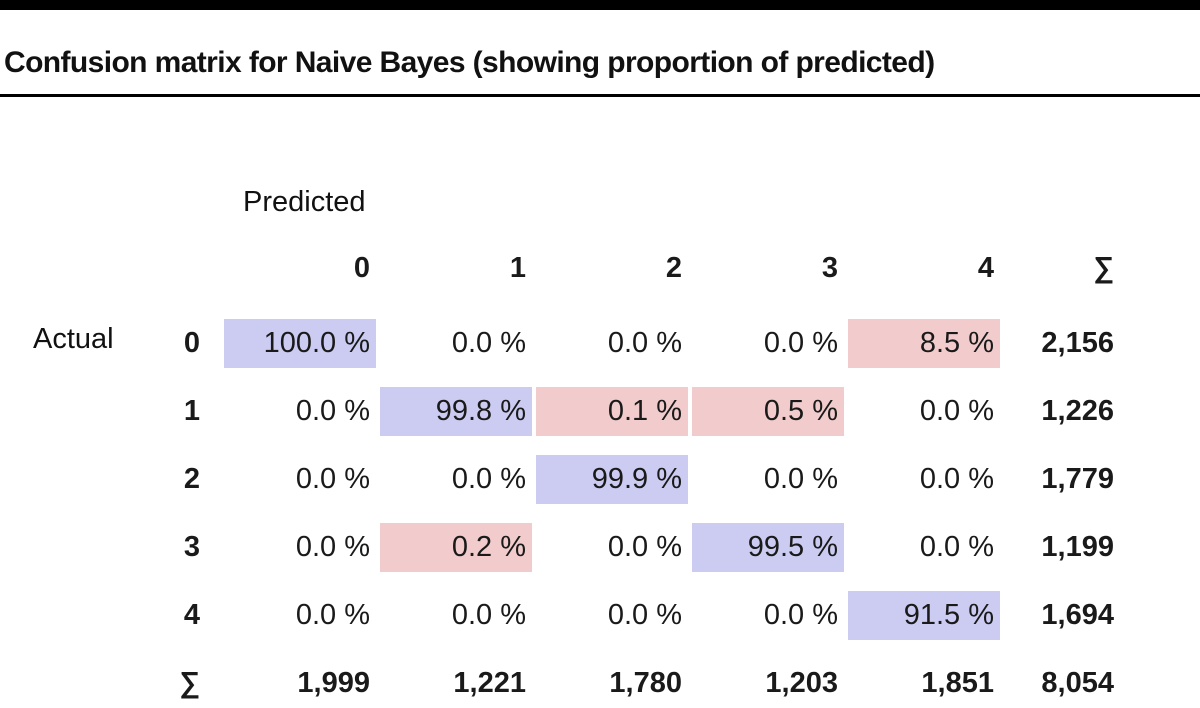 This screenshot has width=1200, height=708. I want to click on row-total-4: 1,694, so click(1077, 615).